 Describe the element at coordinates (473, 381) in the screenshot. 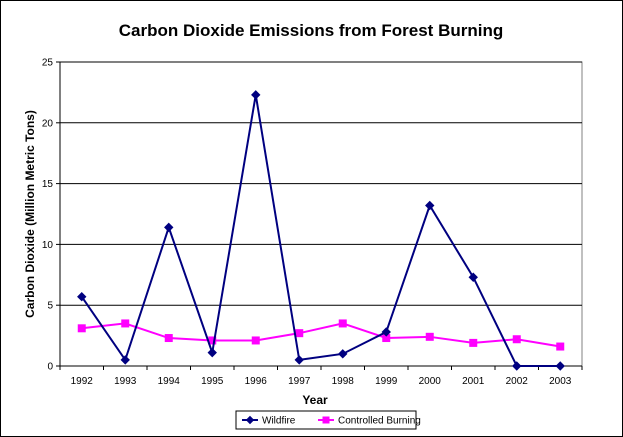

I see `x-tick-label-2001: 2001` at that location.